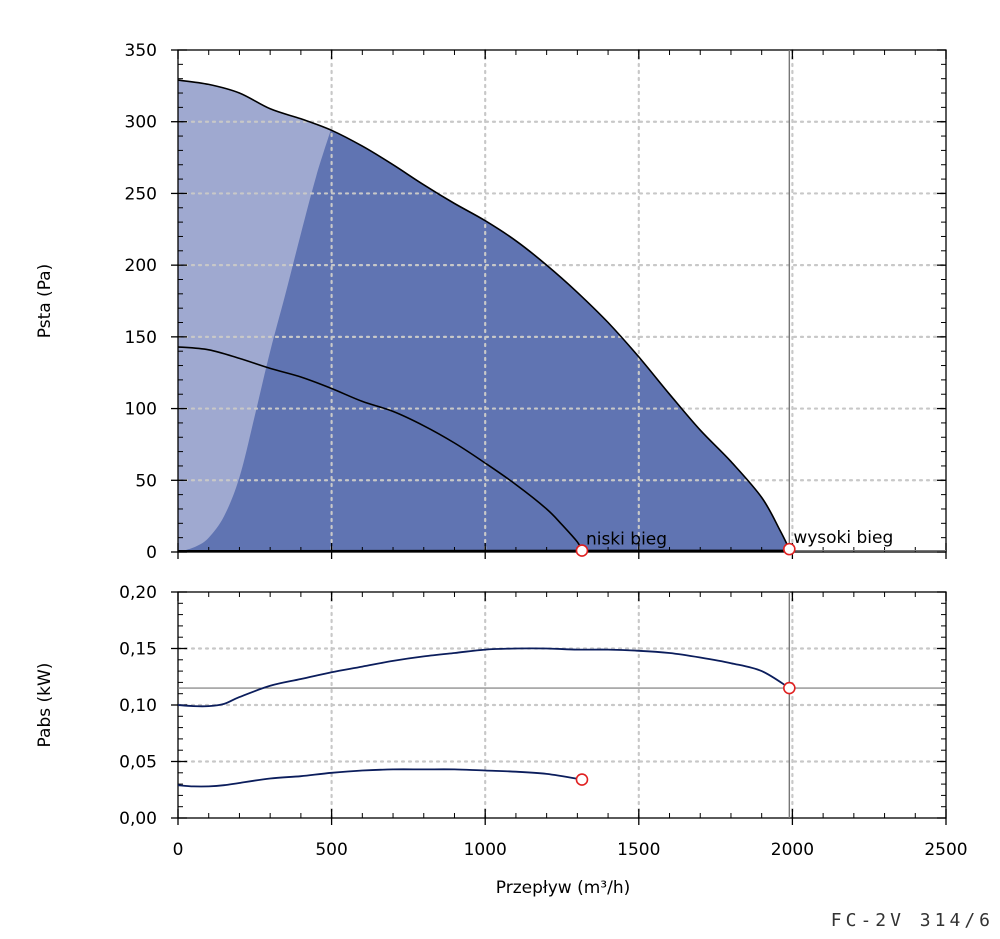 This screenshot has width=1000, height=939. Describe the element at coordinates (146, 481) in the screenshot. I see `pressure-y-tick-label: 50` at that location.